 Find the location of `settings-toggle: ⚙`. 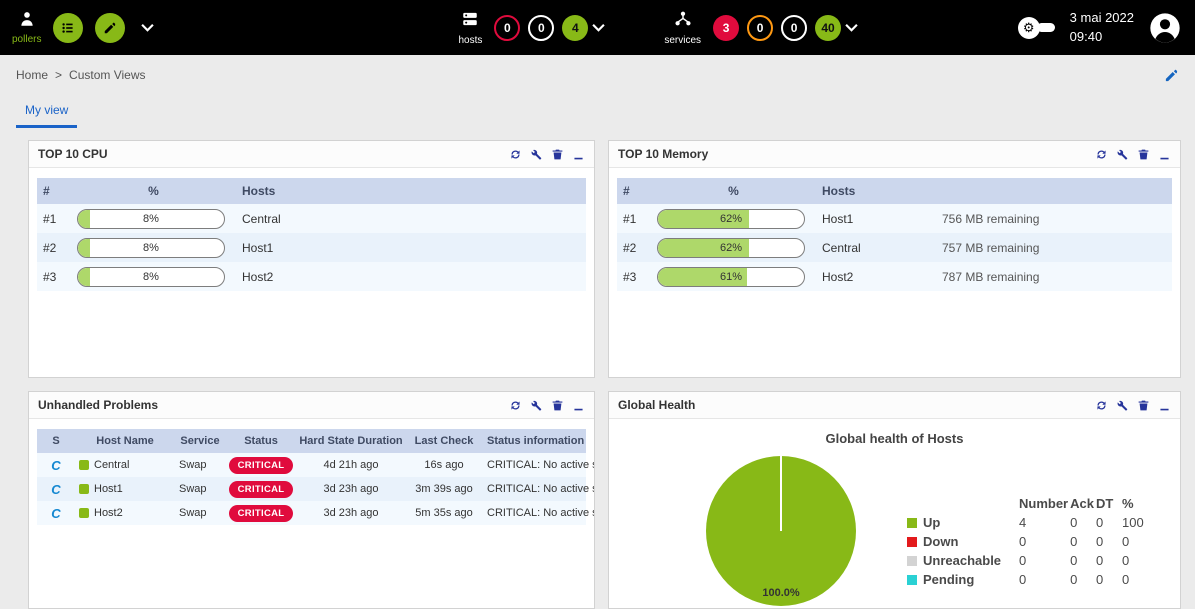

settings-toggle: ⚙ is located at coordinates (1036, 27).